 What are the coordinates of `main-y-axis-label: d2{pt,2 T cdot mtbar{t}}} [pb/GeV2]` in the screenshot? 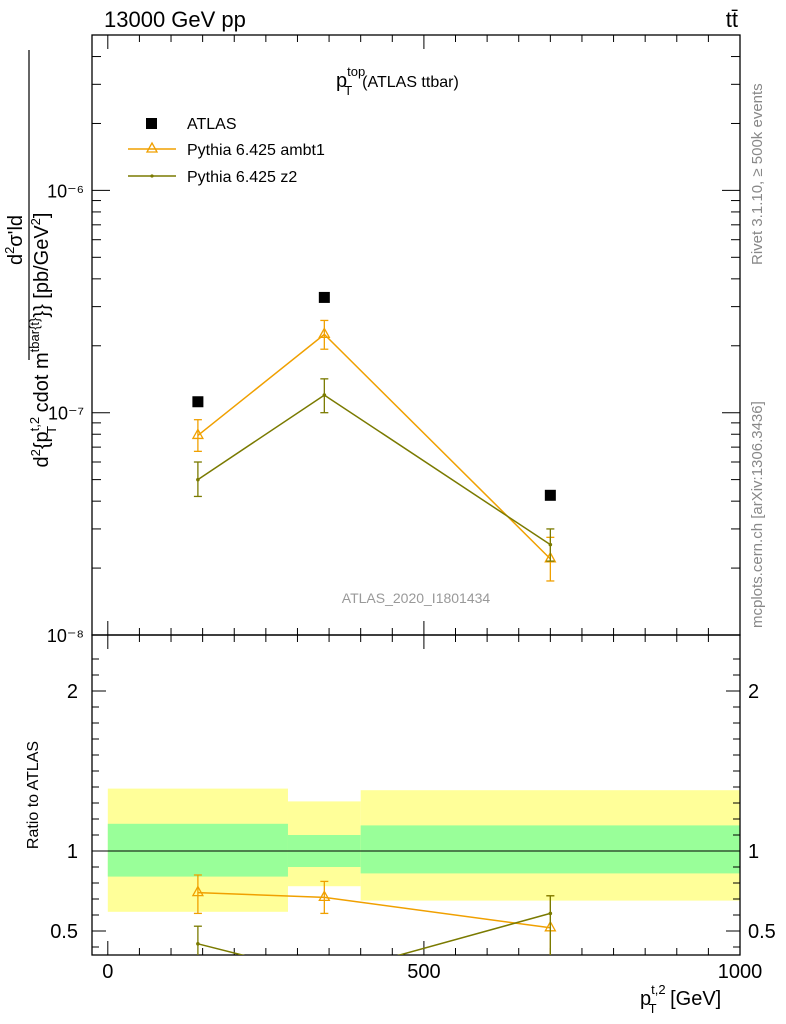 It's located at (43, 340).